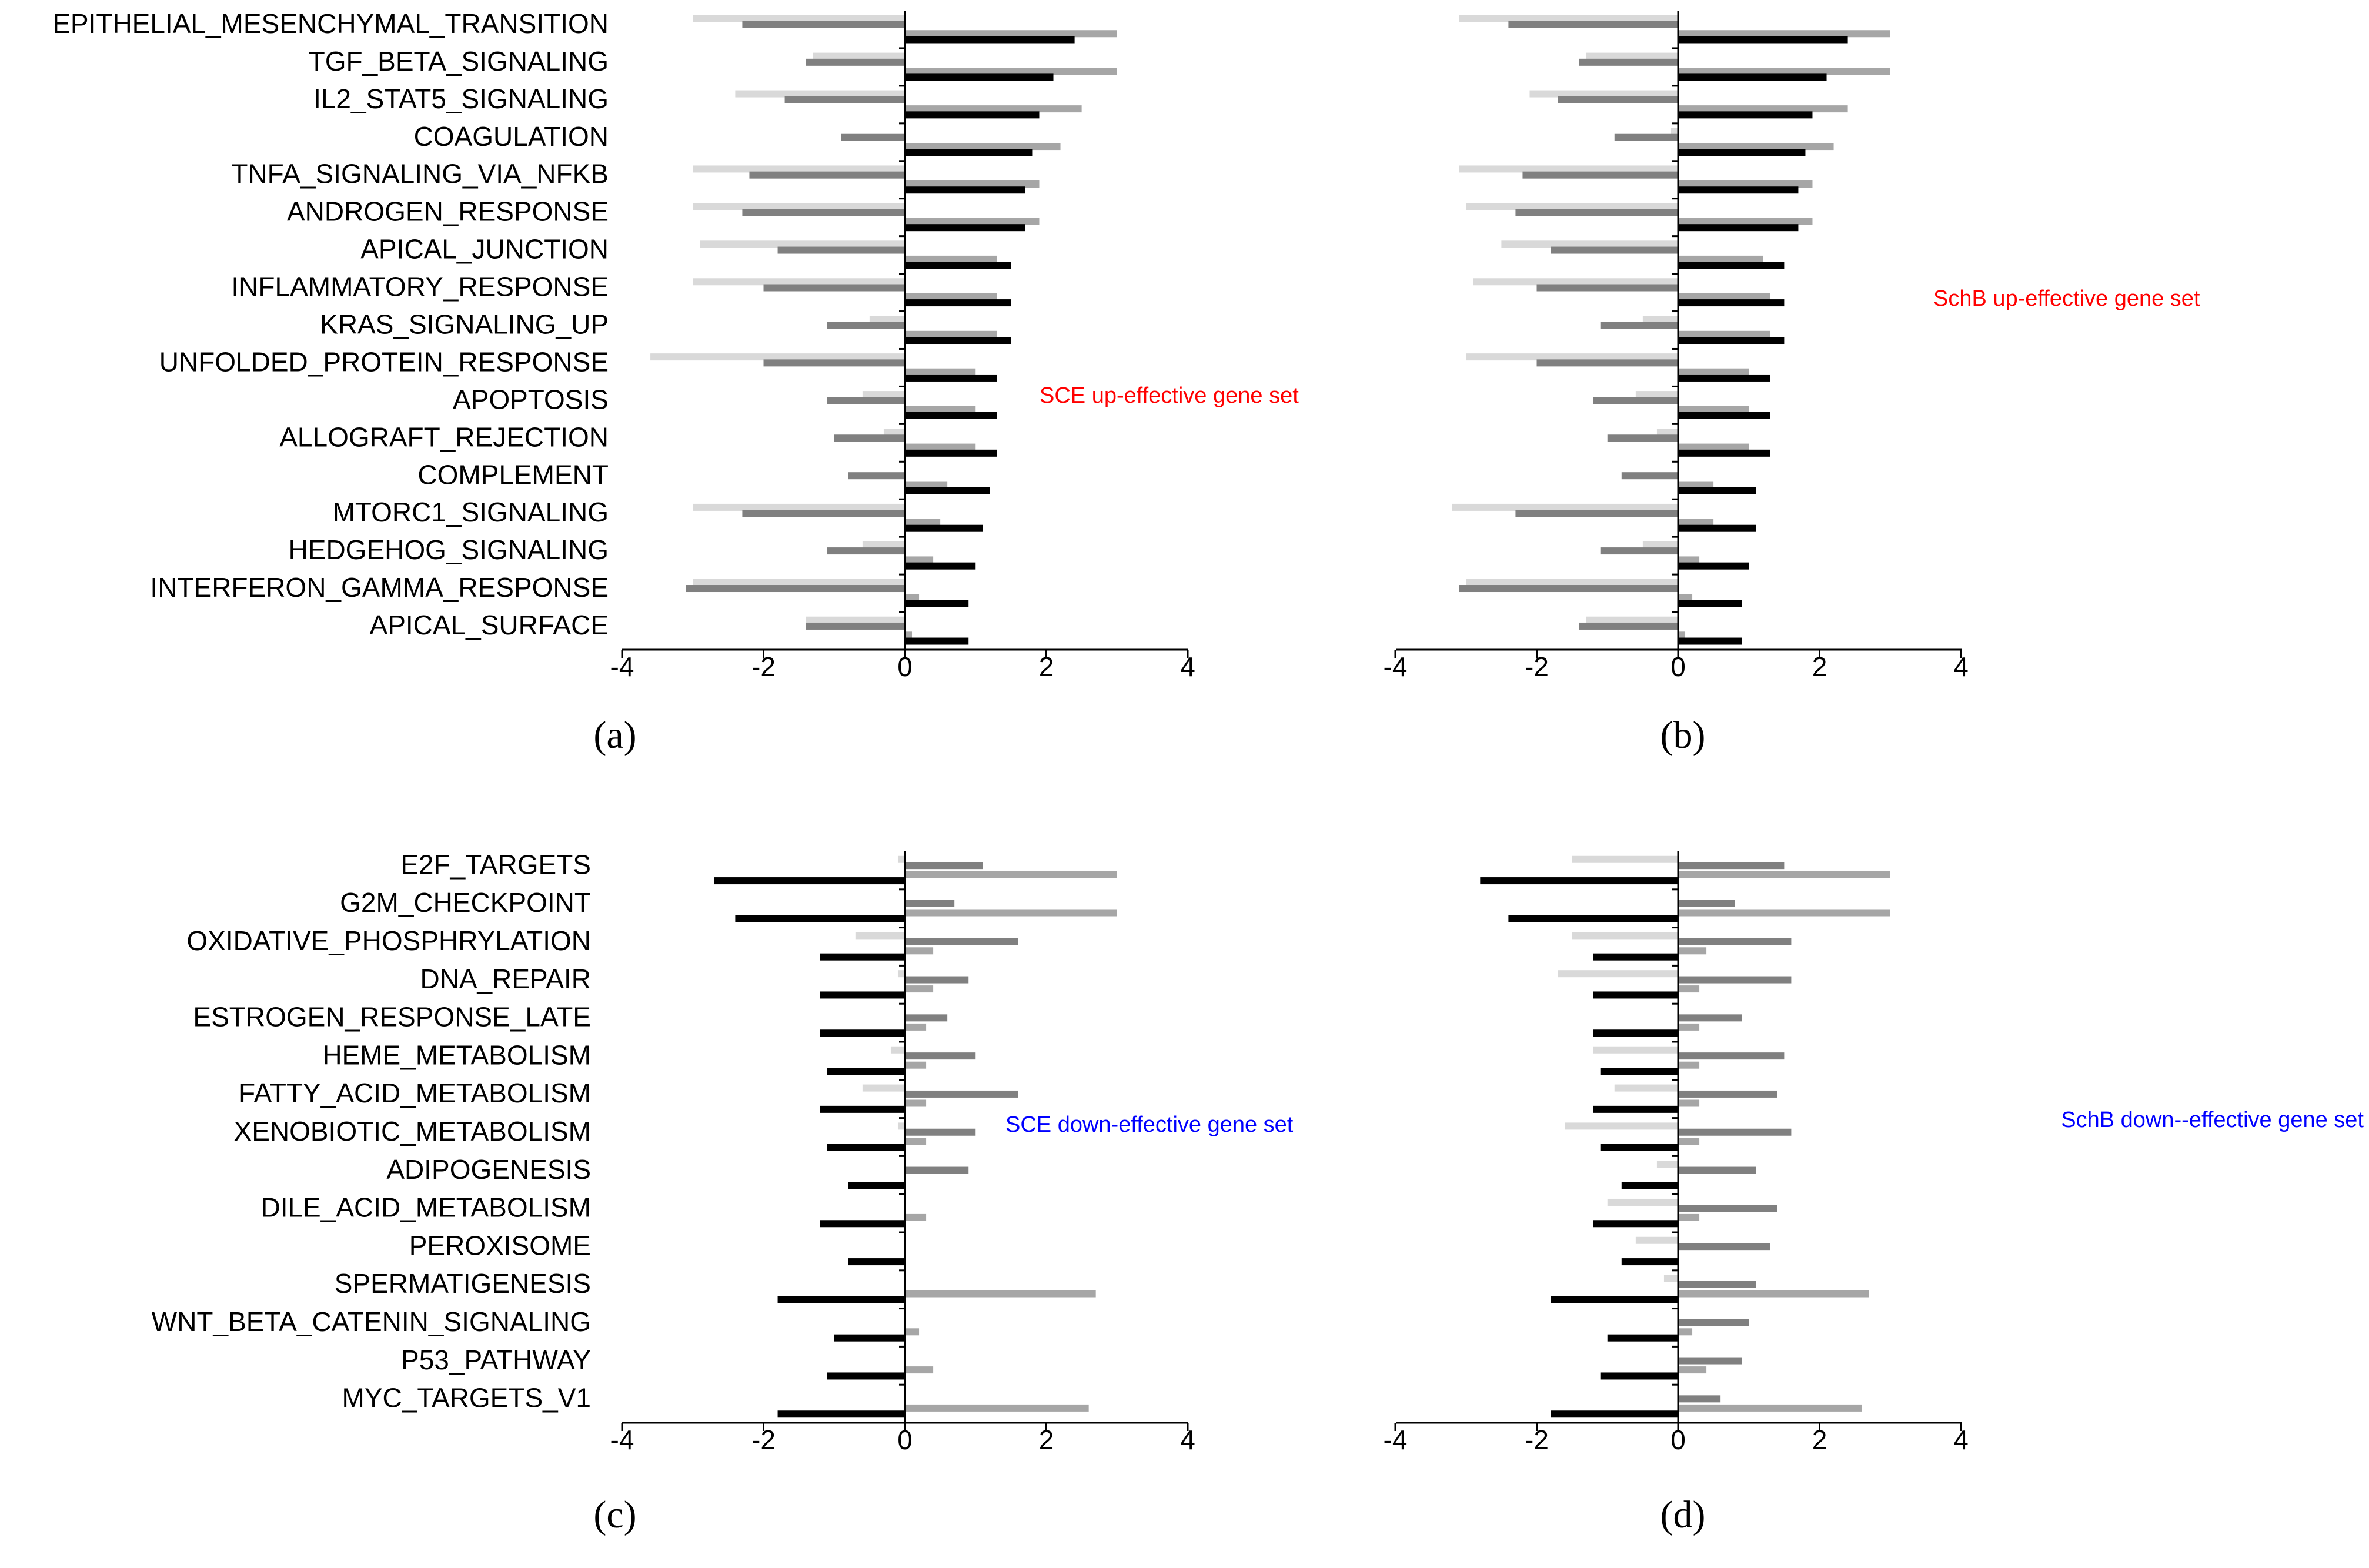  I want to click on bar-panel2-series4-cat6, so click(1738, 228).